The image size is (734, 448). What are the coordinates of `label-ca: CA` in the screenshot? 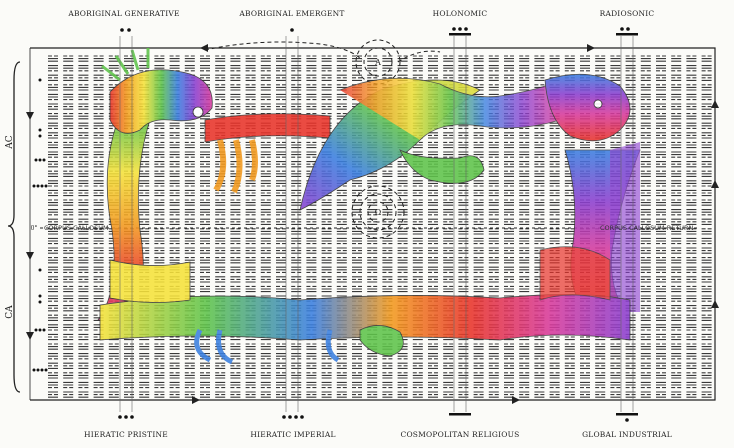 It's located at (10, 312).